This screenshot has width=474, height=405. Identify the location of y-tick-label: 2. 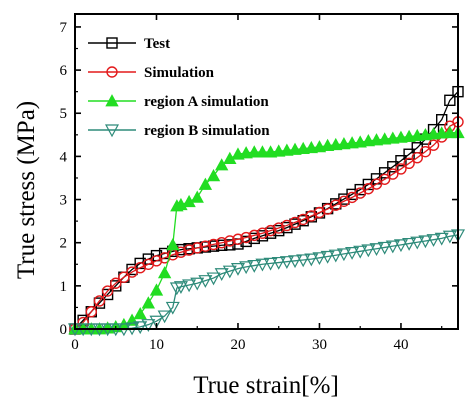
(64, 244).